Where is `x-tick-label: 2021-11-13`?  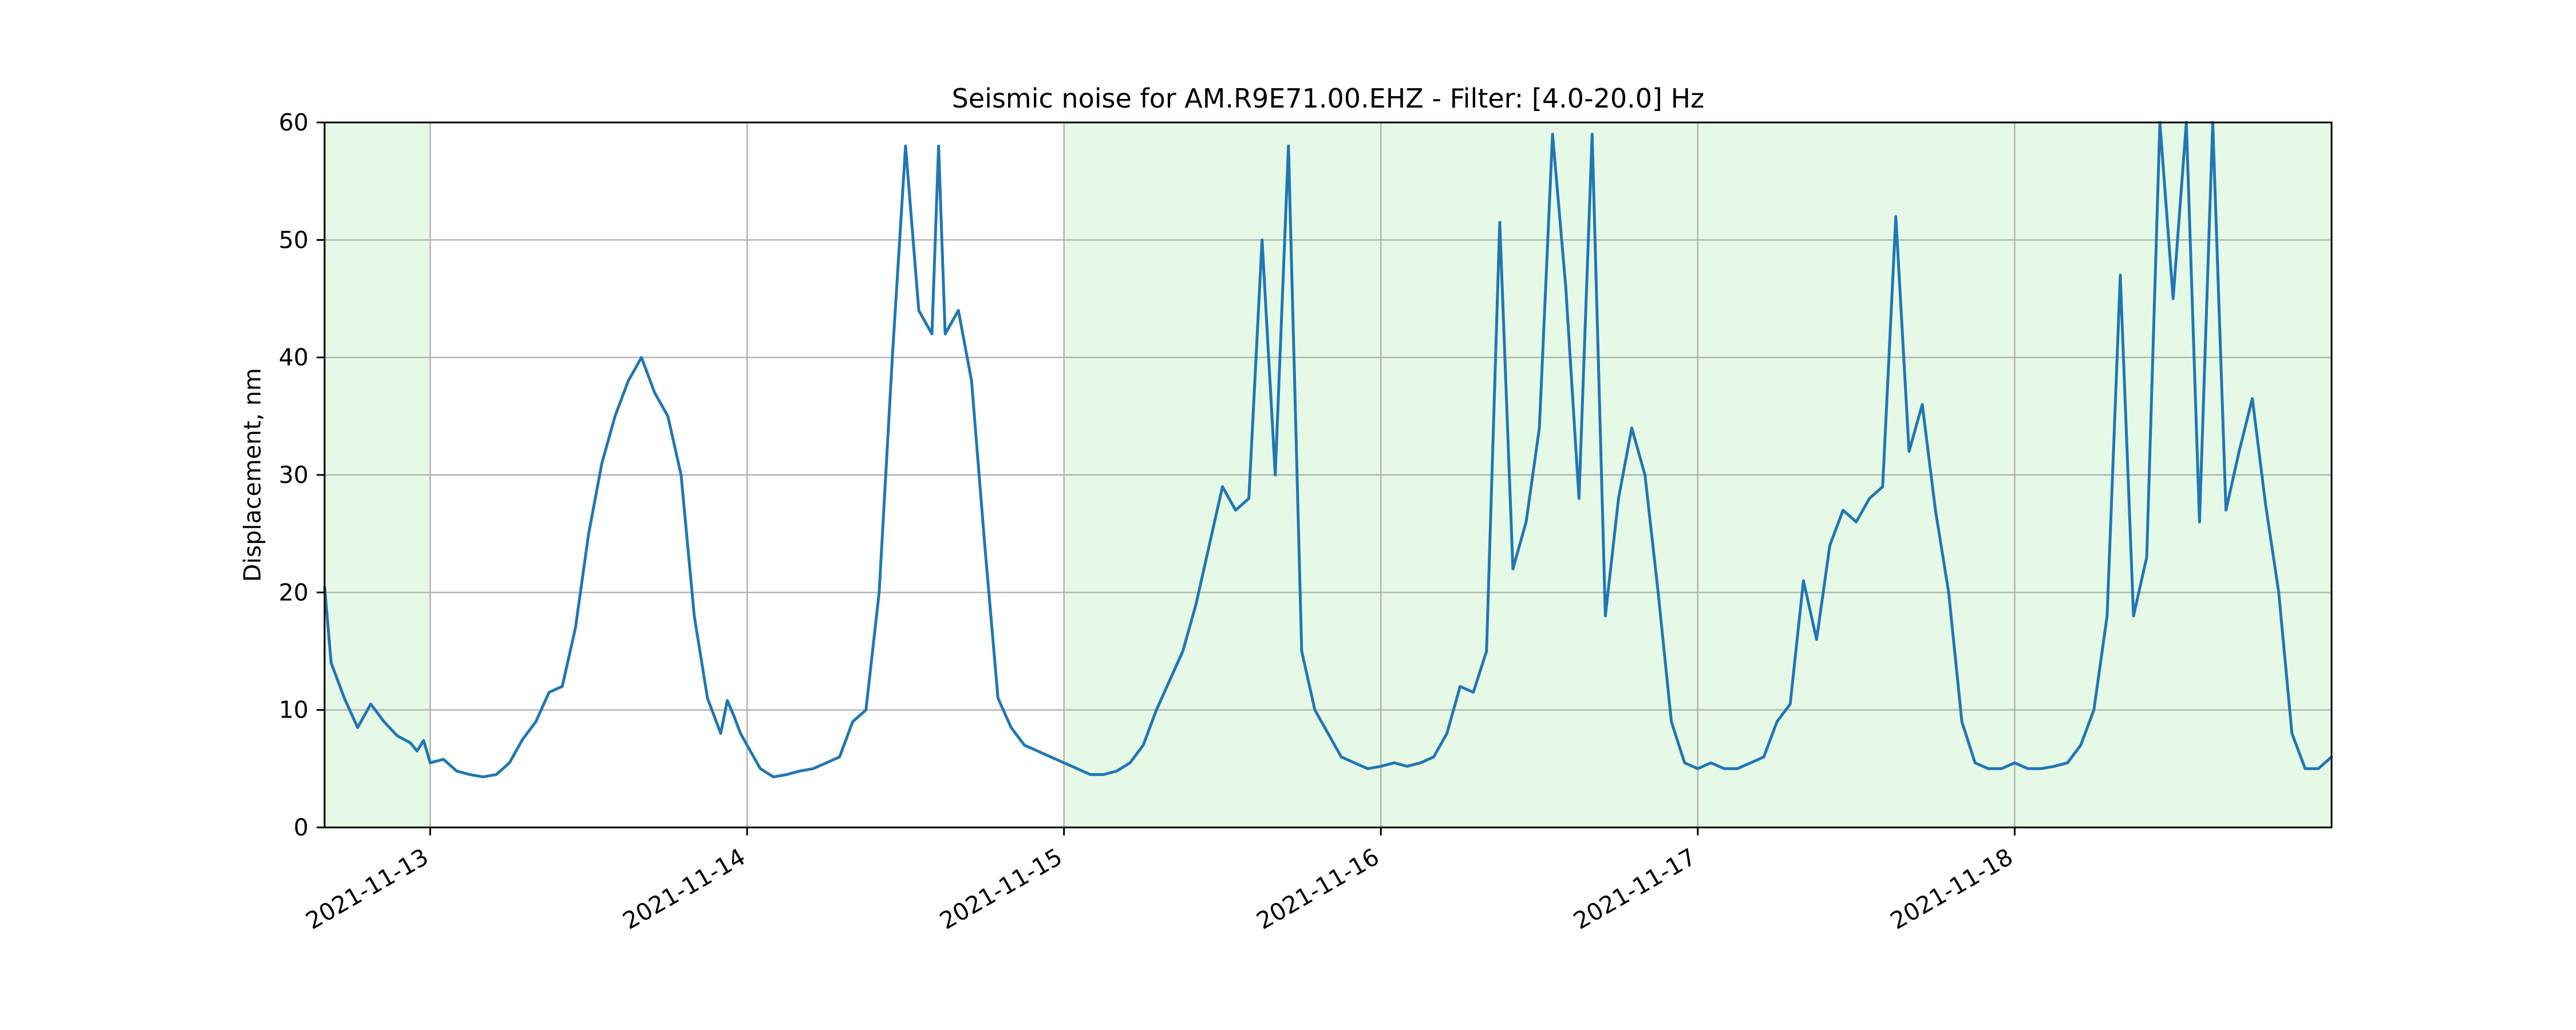 x-tick-label: 2021-11-13 is located at coordinates (367, 889).